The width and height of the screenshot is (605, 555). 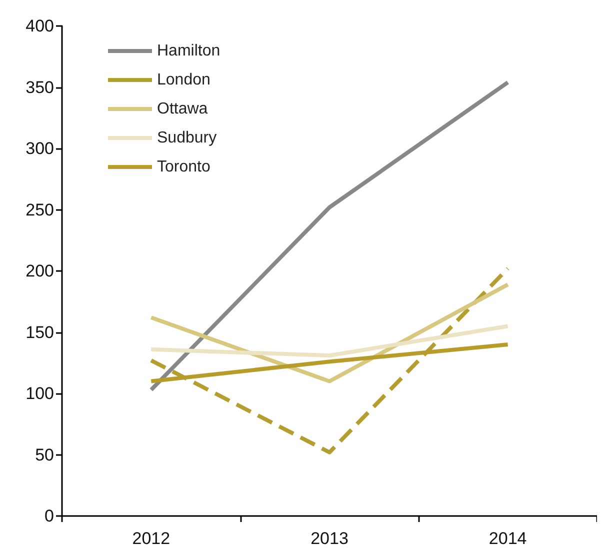 What do you see at coordinates (40, 393) in the screenshot?
I see `y-tick-label: 100` at bounding box center [40, 393].